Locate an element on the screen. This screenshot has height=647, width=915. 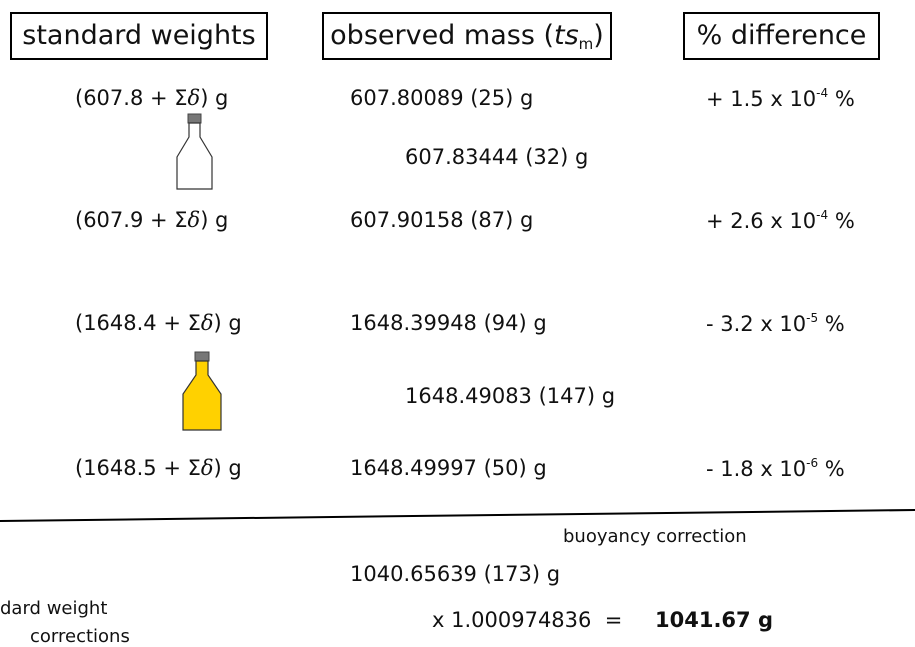
difference-base: + 1.5 x 10 is located at coordinates (761, 99).